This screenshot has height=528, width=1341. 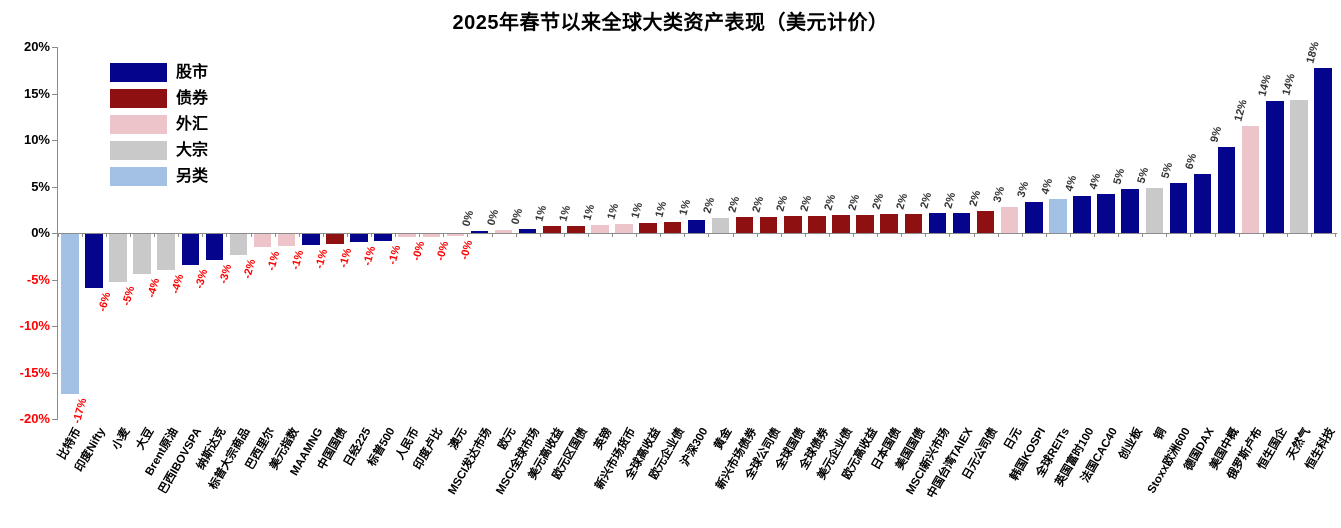 What do you see at coordinates (1013, 439) in the screenshot?
I see `category-label: 日元` at bounding box center [1013, 439].